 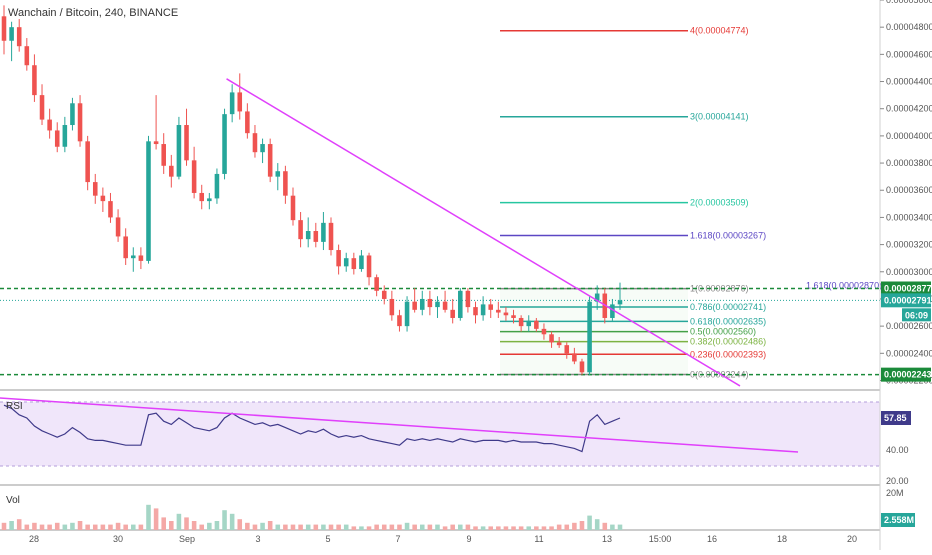 What do you see at coordinates (187, 539) in the screenshot?
I see `date-tick-label: Sep` at bounding box center [187, 539].